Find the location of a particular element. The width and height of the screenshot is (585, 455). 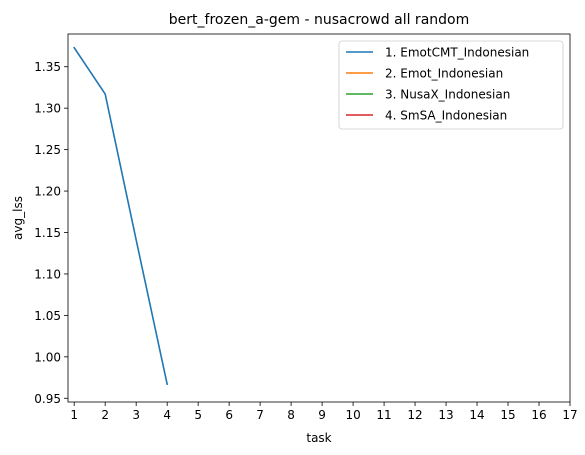

x-tick-label: 17 is located at coordinates (569, 415).